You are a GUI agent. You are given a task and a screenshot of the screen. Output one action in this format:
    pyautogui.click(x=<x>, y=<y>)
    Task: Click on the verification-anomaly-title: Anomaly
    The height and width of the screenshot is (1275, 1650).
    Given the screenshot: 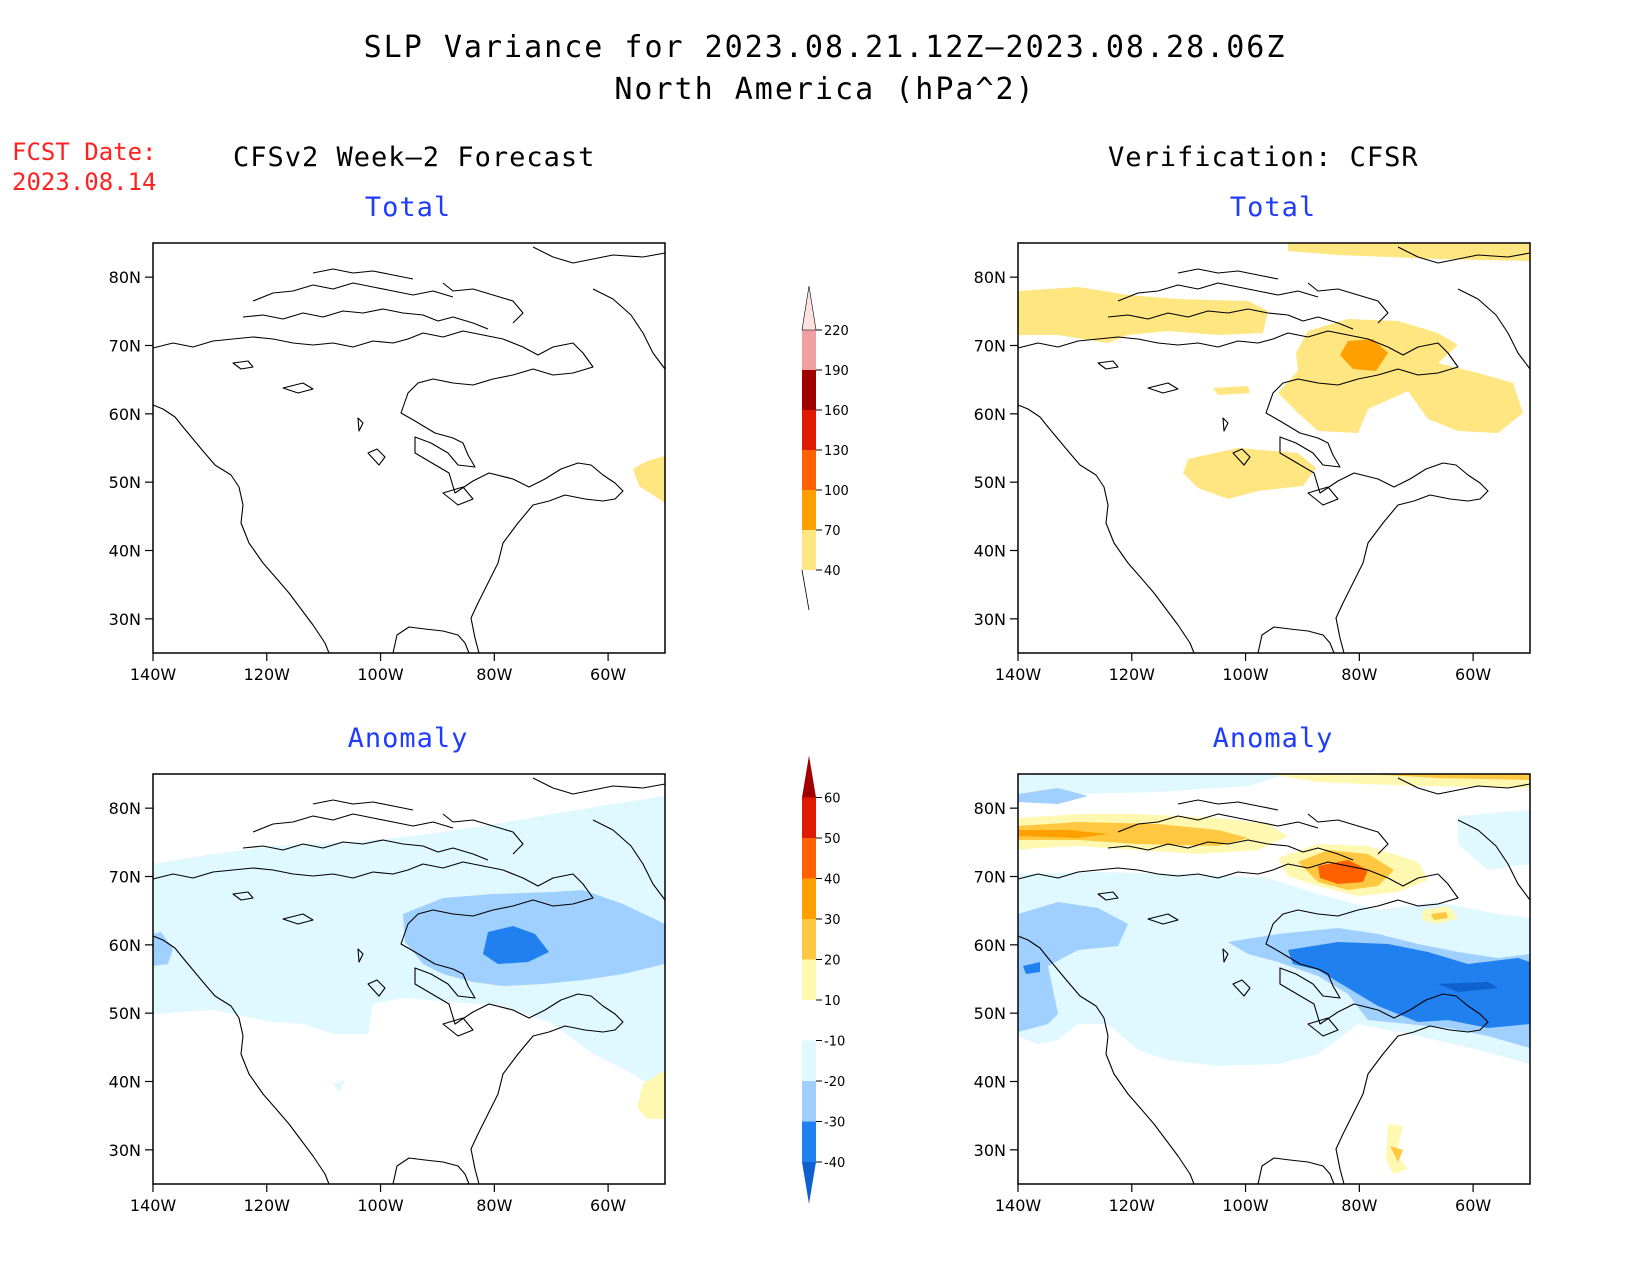 What is the action you would take?
    pyautogui.click(x=1273, y=738)
    